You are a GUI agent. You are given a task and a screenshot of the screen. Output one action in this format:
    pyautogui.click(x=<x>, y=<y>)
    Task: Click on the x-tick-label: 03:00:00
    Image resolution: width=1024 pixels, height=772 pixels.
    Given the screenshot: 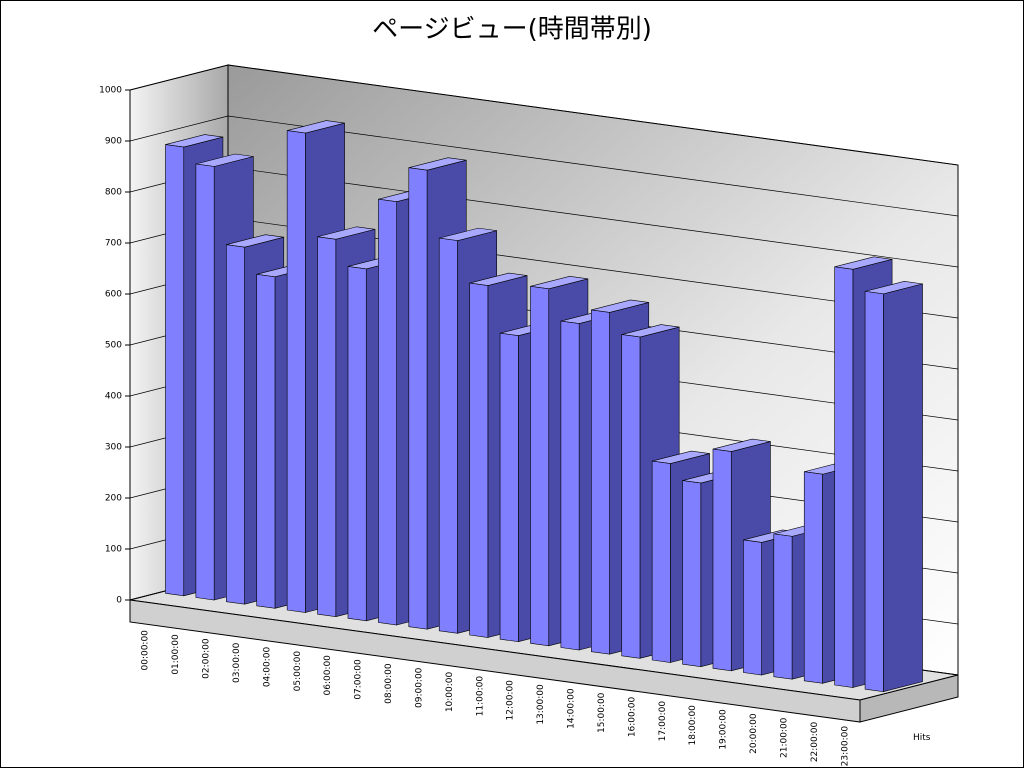 What is the action you would take?
    pyautogui.click(x=237, y=662)
    